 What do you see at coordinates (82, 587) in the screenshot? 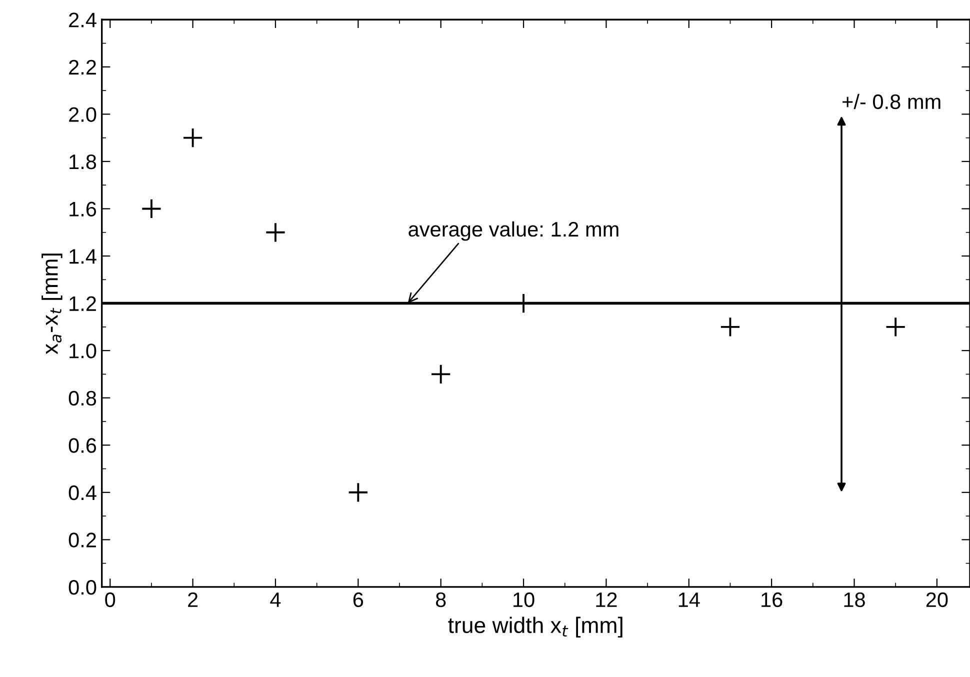
I see `y-tick-label: 0.0` at bounding box center [82, 587].